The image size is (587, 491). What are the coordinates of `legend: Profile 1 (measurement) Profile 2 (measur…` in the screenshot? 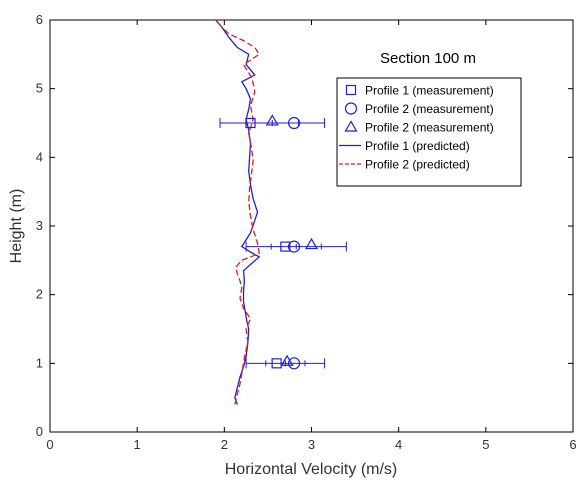 It's located at (429, 132).